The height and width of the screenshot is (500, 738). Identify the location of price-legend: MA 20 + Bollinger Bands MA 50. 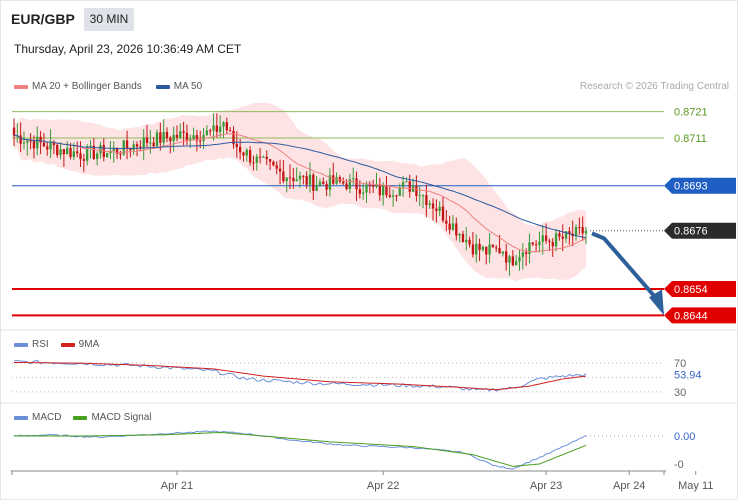
(108, 86).